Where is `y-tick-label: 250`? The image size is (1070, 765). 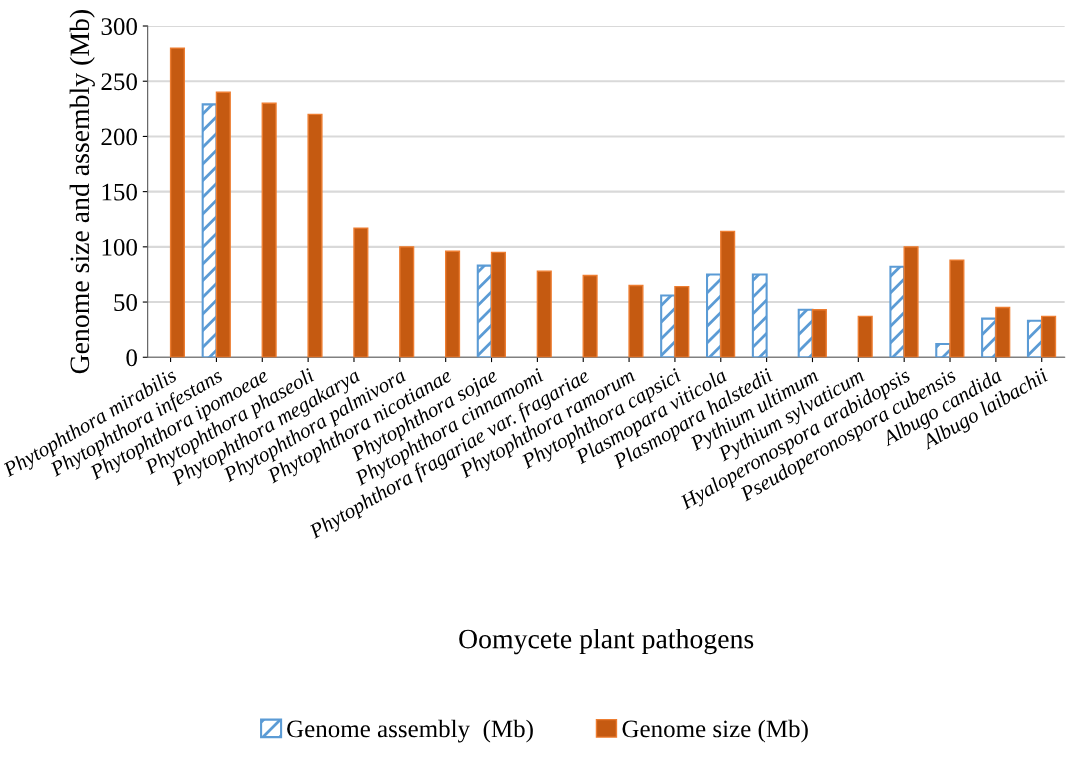 y-tick-label: 250 is located at coordinates (119, 82).